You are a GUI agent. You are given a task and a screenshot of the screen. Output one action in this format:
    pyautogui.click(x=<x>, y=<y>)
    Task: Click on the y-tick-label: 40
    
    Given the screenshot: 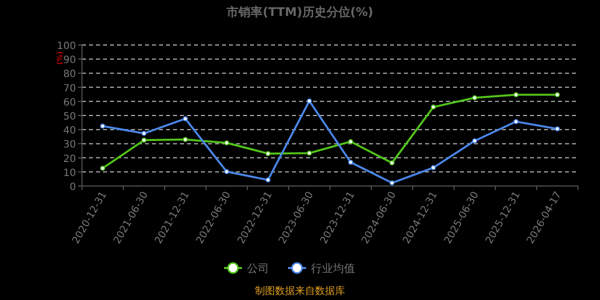 What is the action you would take?
    pyautogui.click(x=69, y=131)
    